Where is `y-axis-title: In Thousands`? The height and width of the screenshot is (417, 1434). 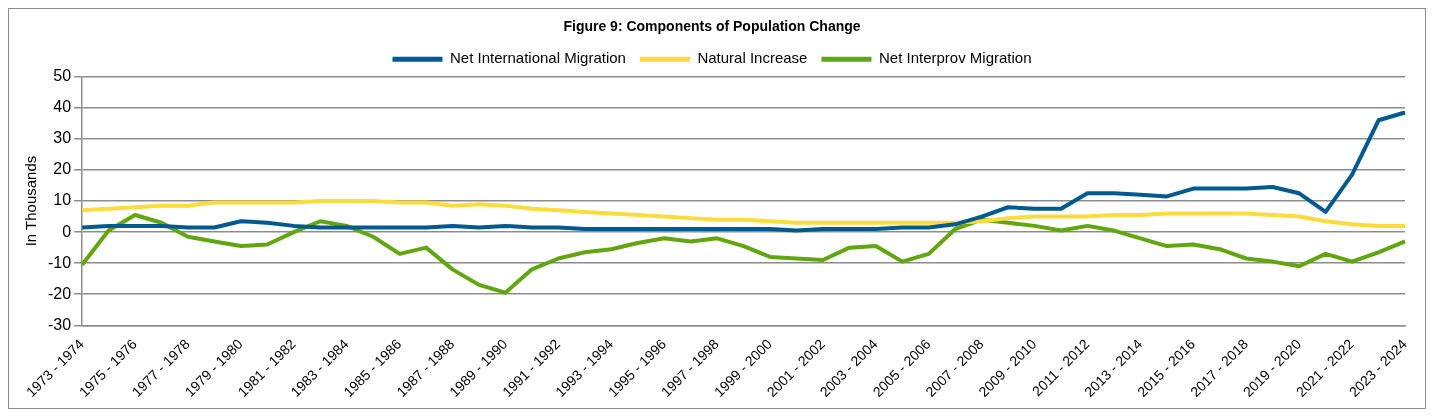
y-axis-title: In Thousands is located at coordinates (31, 201).